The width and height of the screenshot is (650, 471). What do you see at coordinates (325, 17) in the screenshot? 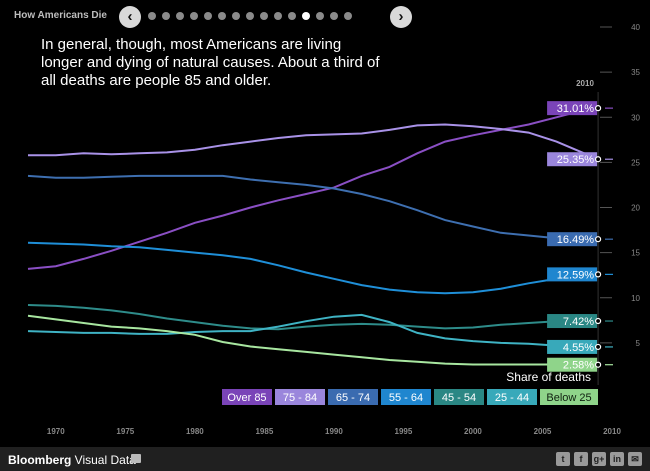
I see `top-bar: How Americans Die ‹ ›` at bounding box center [325, 17].